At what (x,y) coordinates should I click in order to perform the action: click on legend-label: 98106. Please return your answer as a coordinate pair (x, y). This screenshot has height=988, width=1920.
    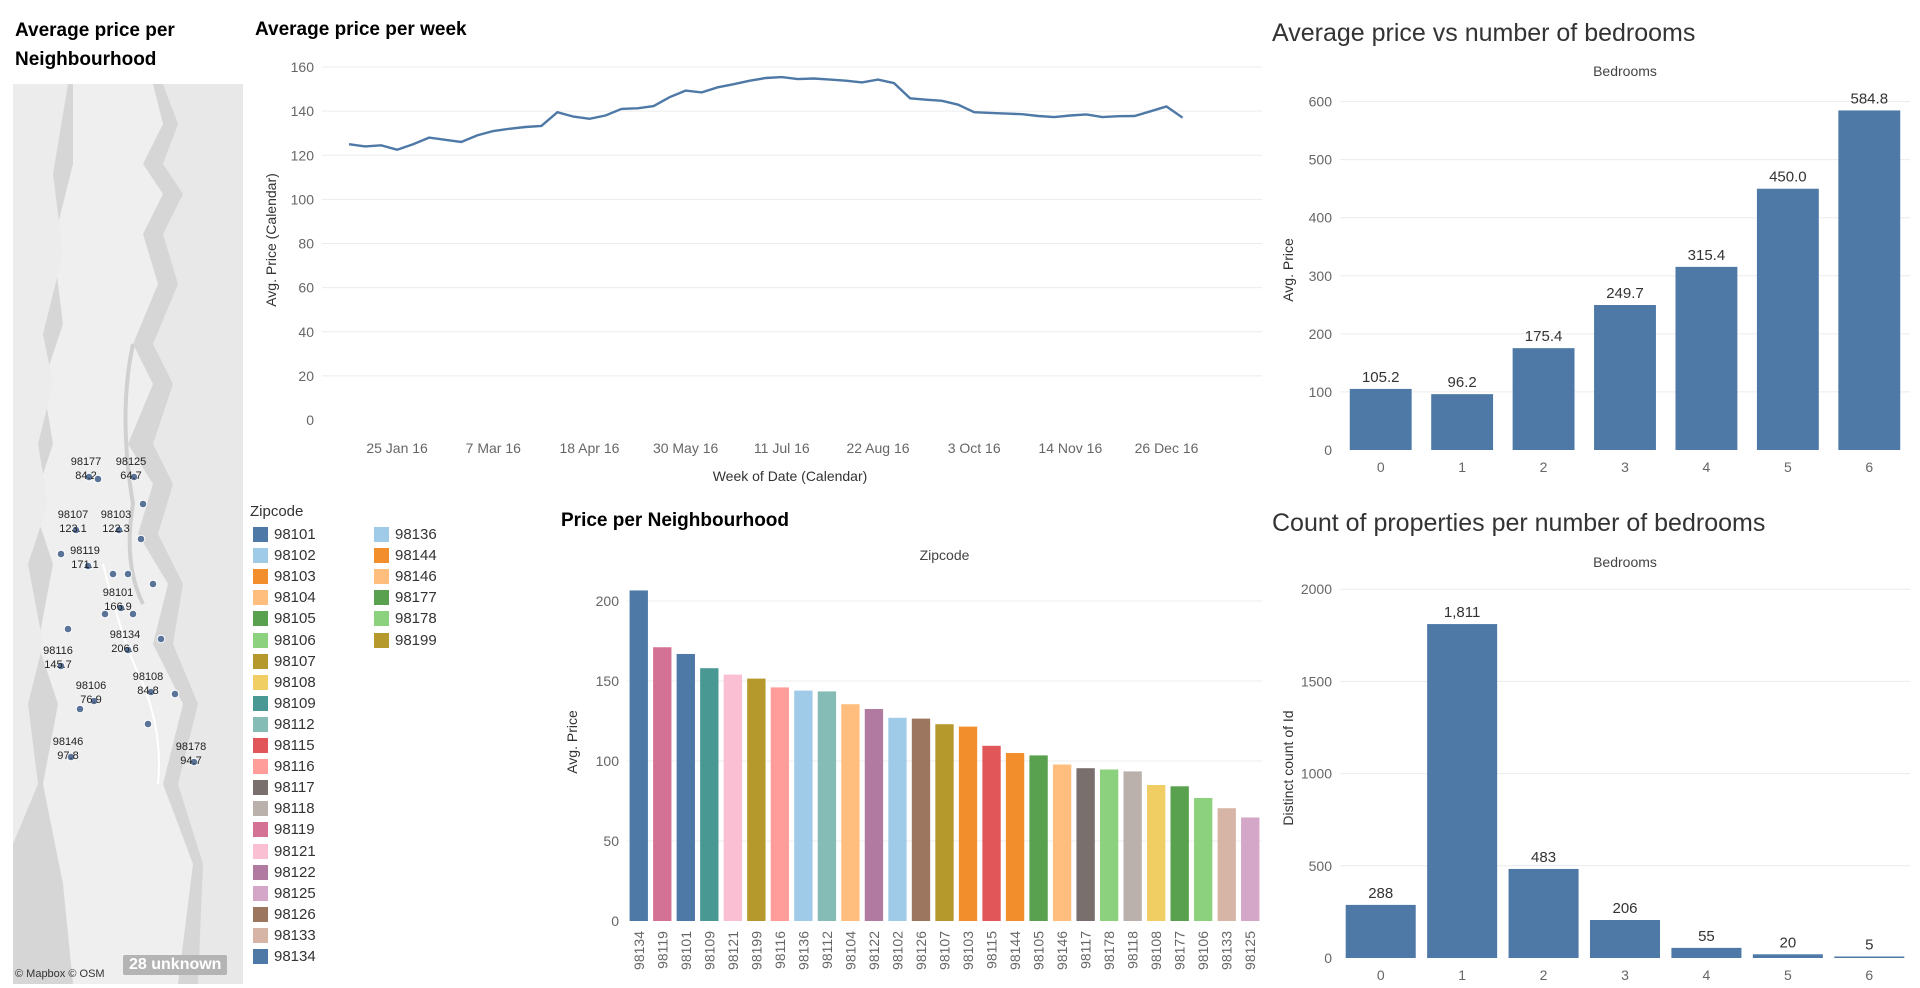
    Looking at the image, I should click on (295, 640).